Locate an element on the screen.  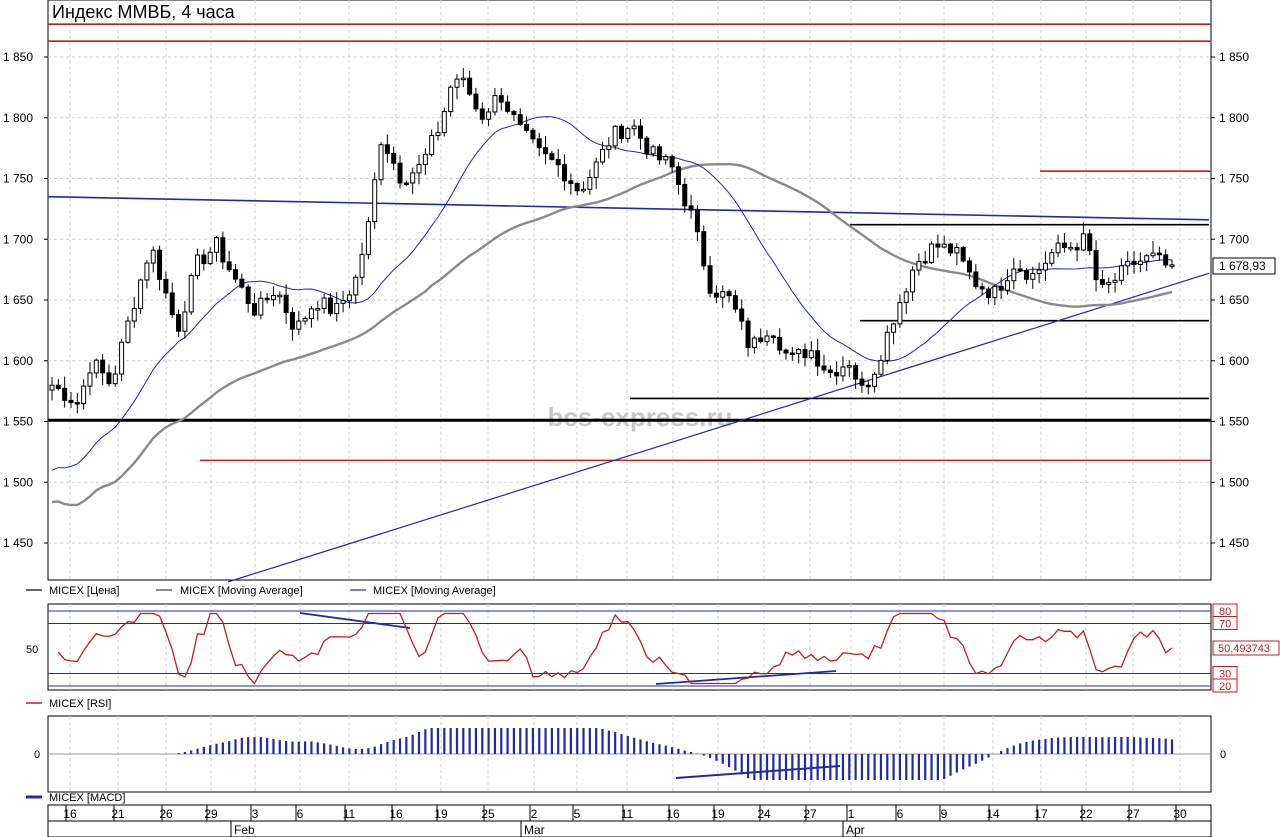
rsi-legend: MICEX [RSI] is located at coordinates (68, 704).